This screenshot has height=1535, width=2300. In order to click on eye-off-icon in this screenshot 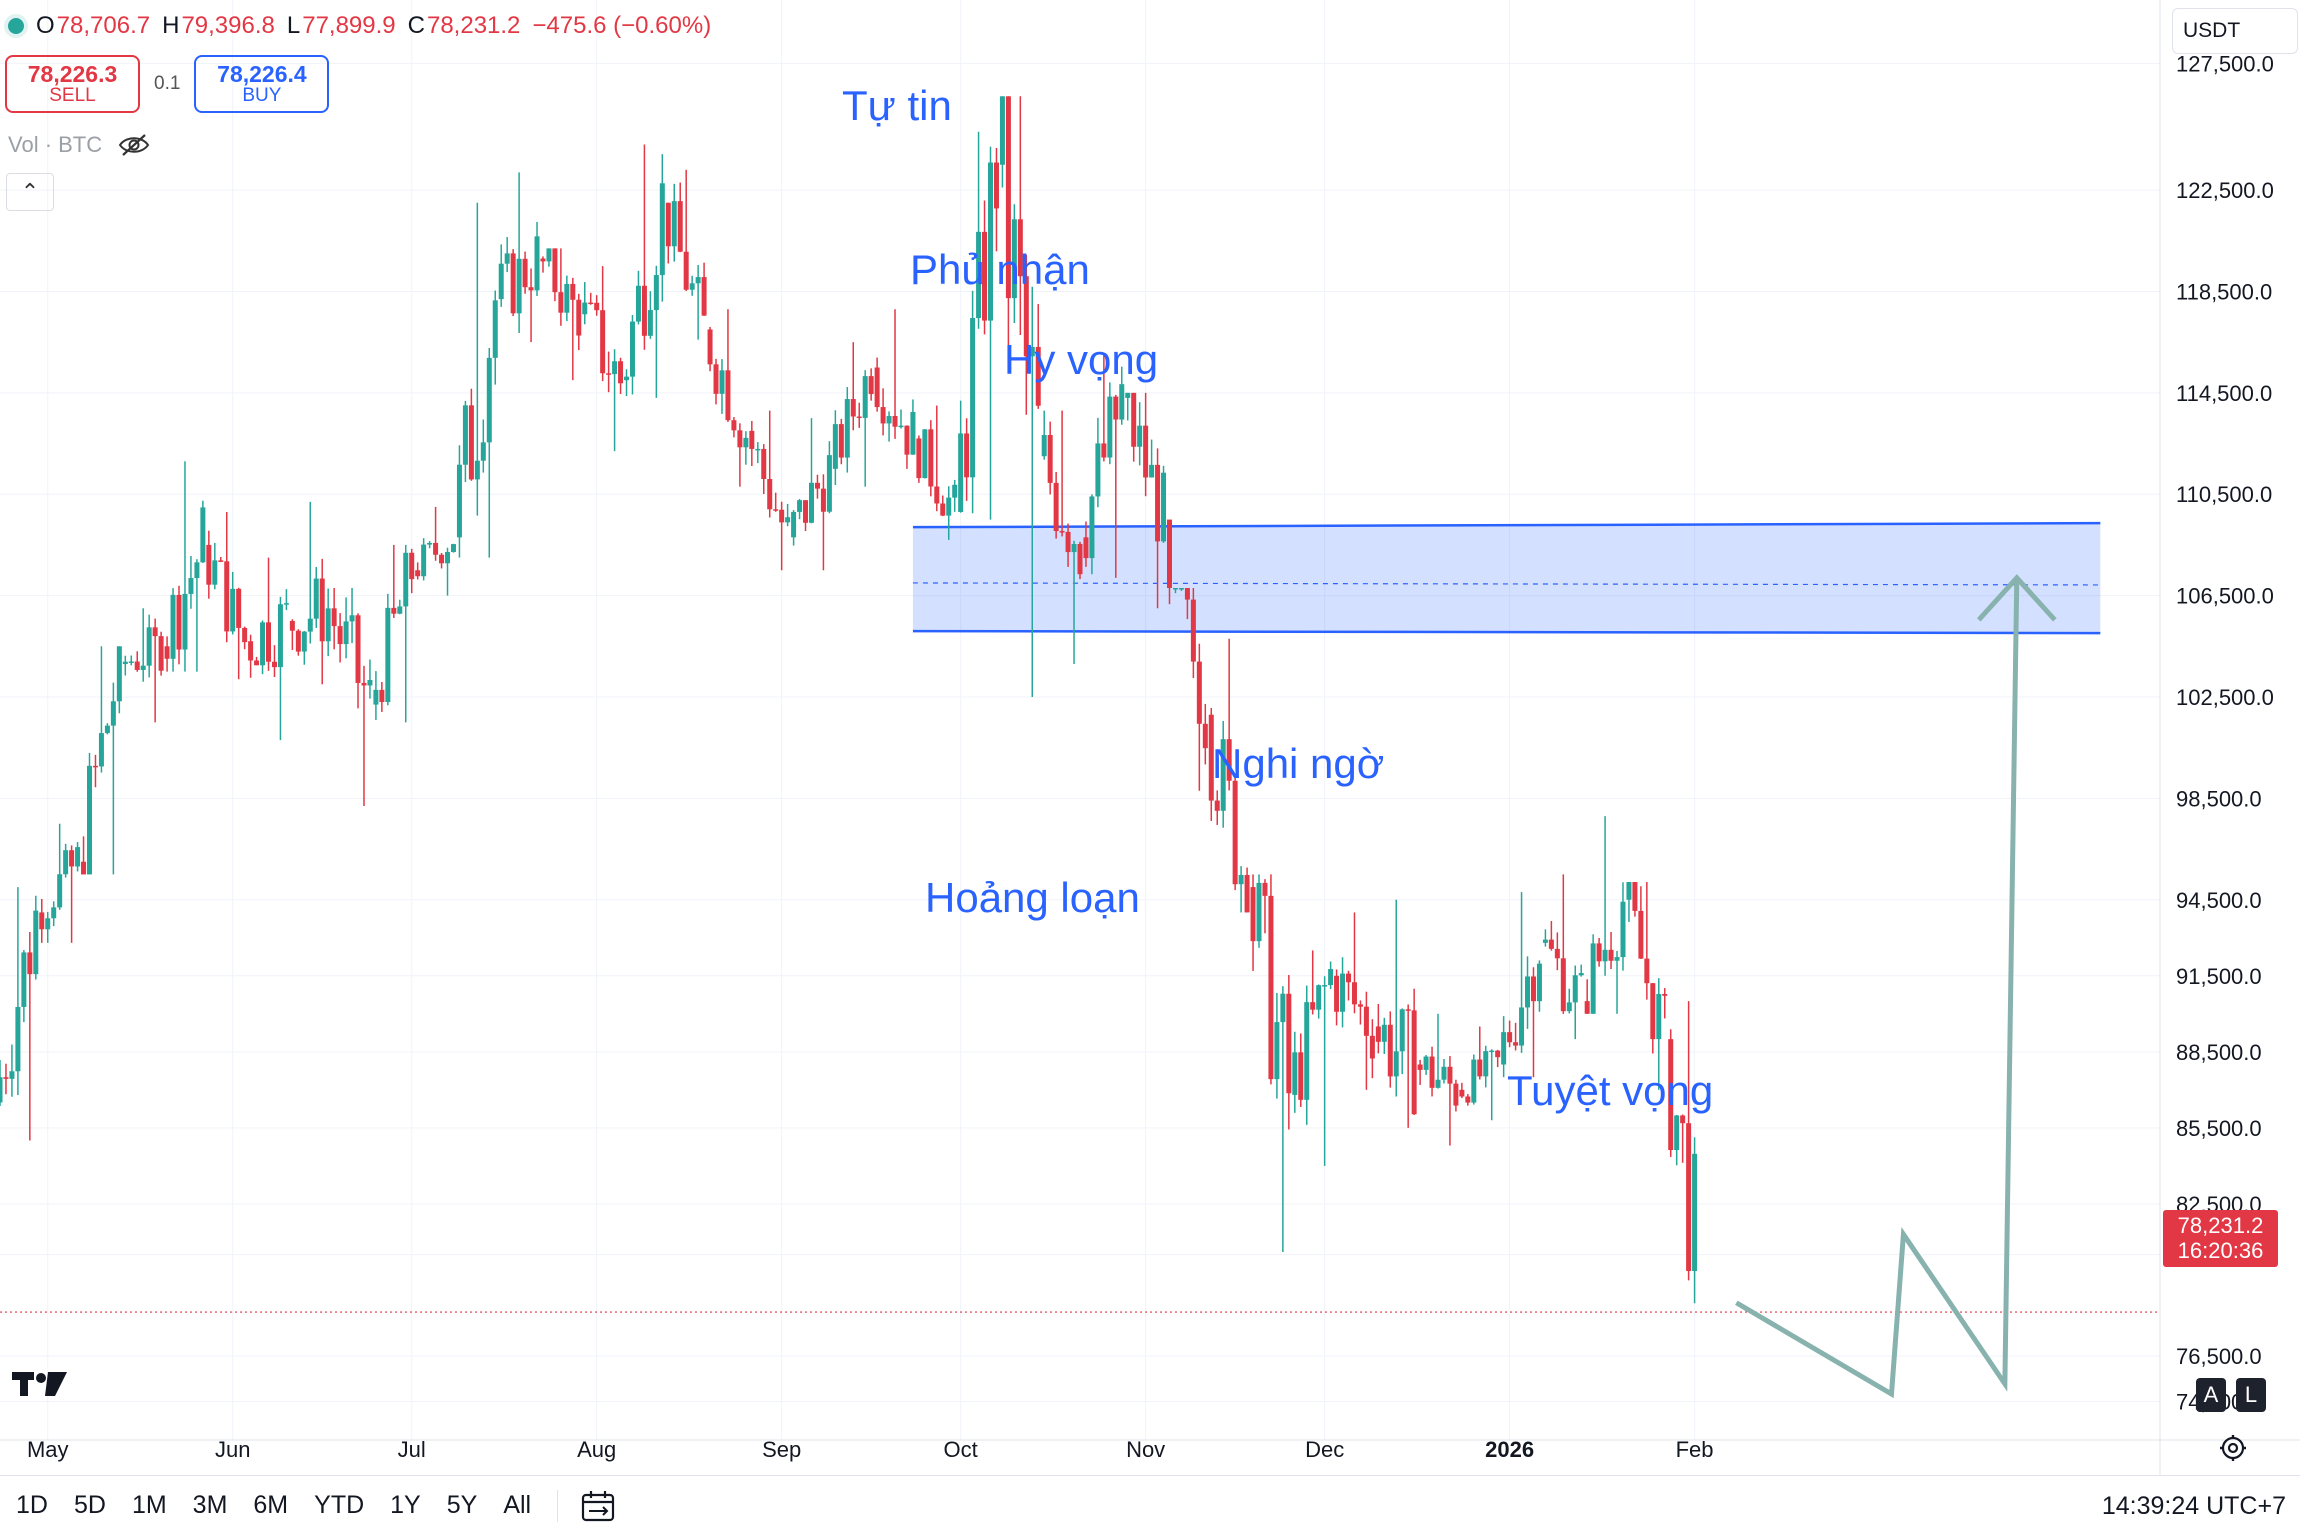, I will do `click(134, 145)`.